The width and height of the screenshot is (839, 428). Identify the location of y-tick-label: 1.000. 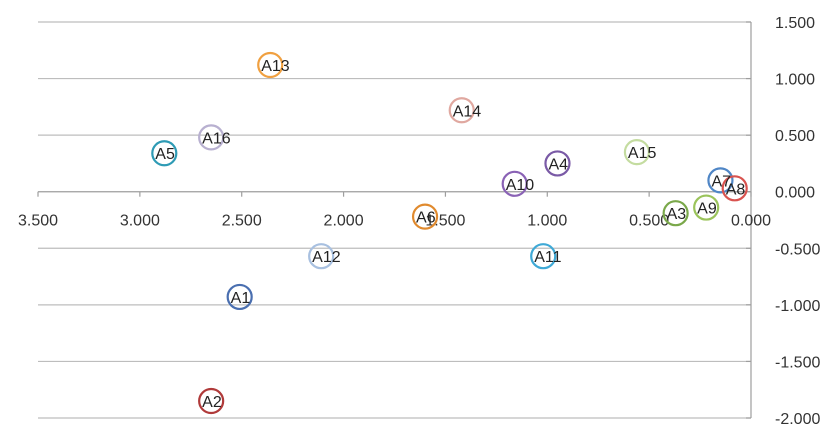
(795, 80).